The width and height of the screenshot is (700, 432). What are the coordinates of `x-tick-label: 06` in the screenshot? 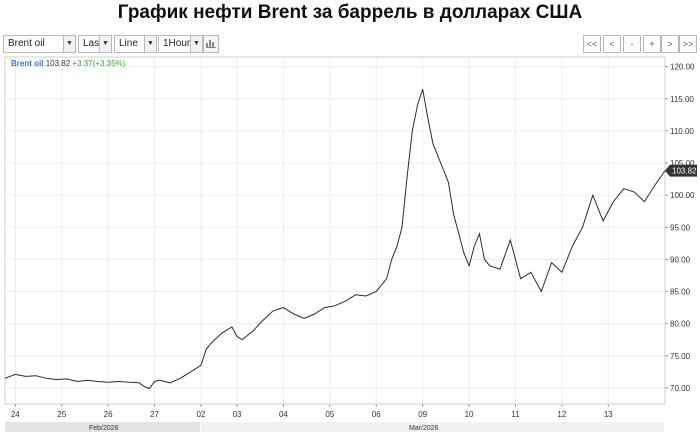 It's located at (376, 414).